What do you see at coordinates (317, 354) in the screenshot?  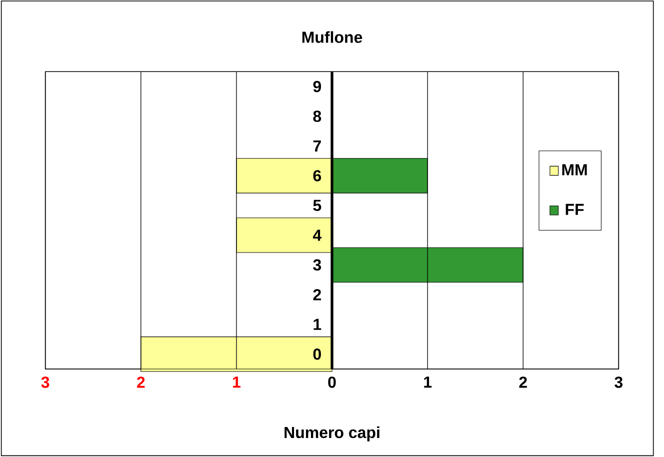 I see `y-tick-label: 0` at bounding box center [317, 354].